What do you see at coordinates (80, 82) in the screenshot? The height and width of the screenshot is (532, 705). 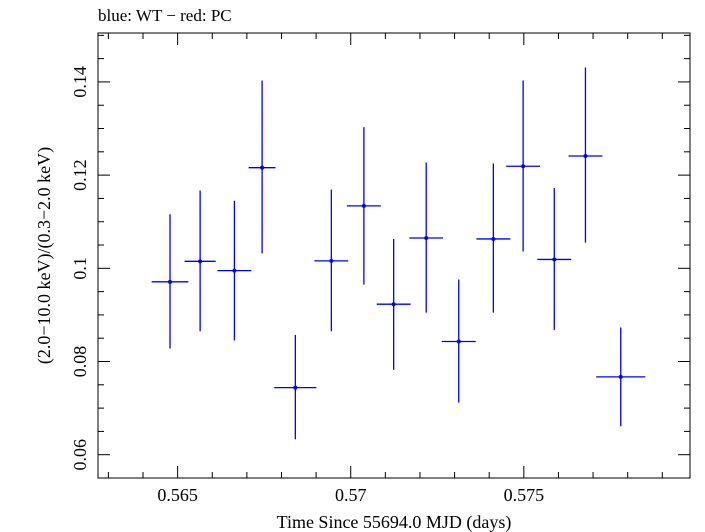 I see `y-tick-label: 0.14` at bounding box center [80, 82].